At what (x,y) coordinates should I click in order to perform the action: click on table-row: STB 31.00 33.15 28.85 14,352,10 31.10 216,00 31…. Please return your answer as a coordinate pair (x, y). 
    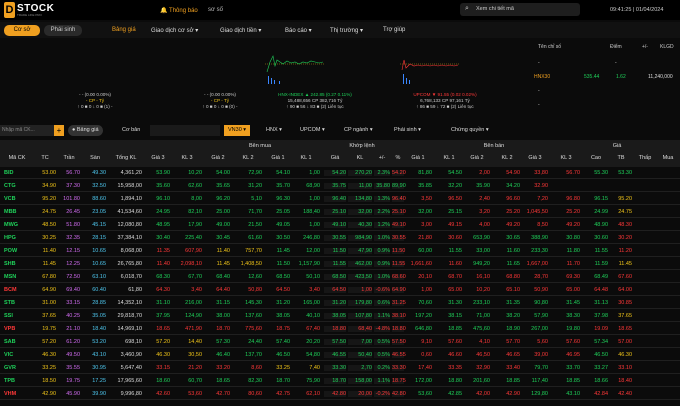
    Looking at the image, I should click on (340, 303).